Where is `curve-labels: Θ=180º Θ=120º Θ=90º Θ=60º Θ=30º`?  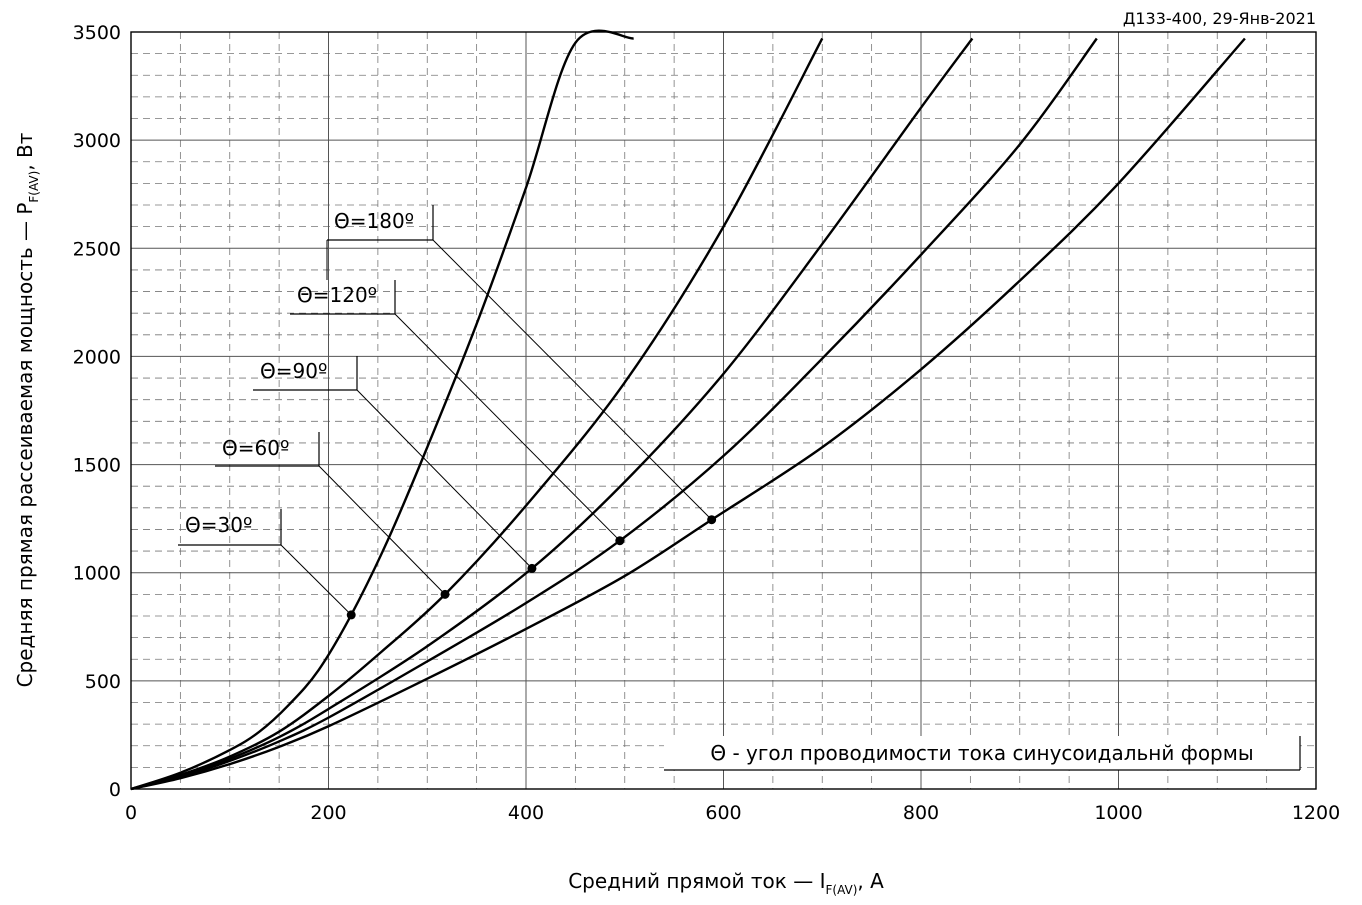
curve-labels: Θ=180º Θ=120º Θ=90º Θ=60º Θ=30º is located at coordinates (299, 373).